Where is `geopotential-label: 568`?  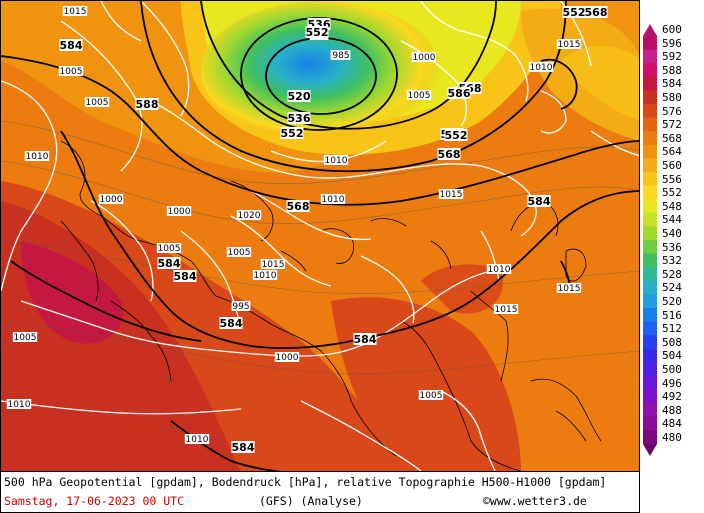
geopotential-label: 568 is located at coordinates (596, 12).